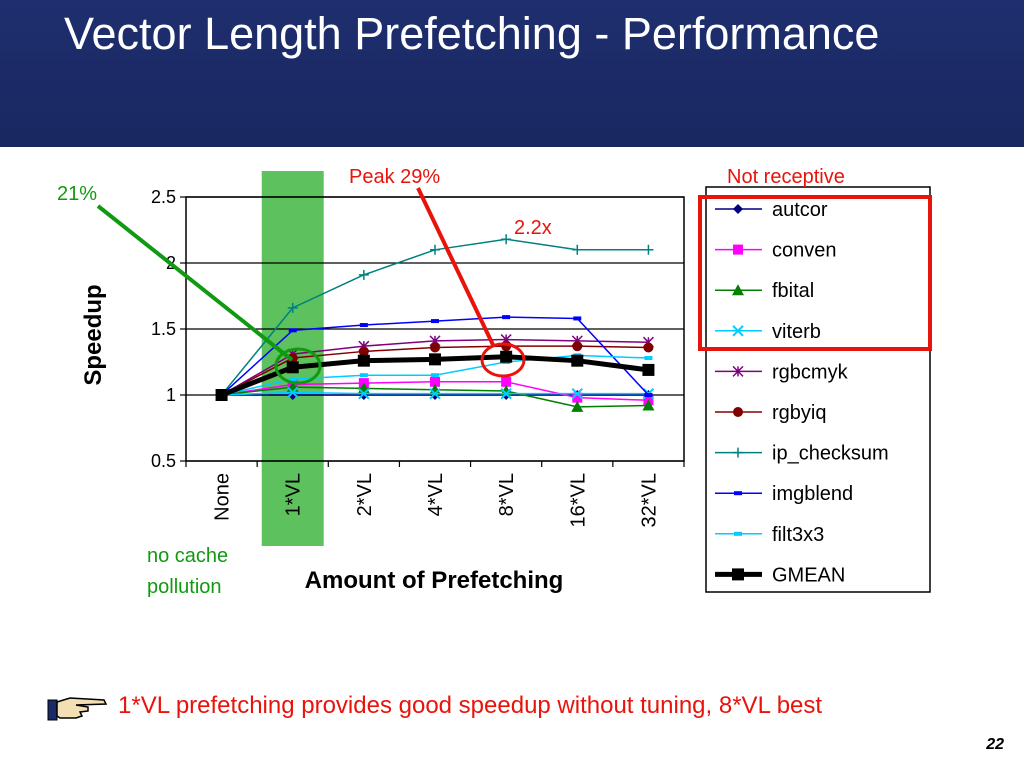  What do you see at coordinates (394, 177) in the screenshot?
I see `peak-annotation: Peak 29%` at bounding box center [394, 177].